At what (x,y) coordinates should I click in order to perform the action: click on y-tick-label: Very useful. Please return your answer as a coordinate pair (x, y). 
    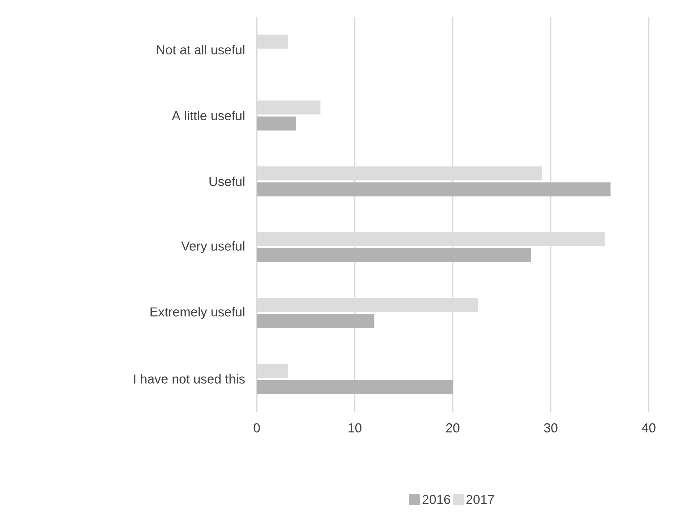
    Looking at the image, I should click on (213, 247).